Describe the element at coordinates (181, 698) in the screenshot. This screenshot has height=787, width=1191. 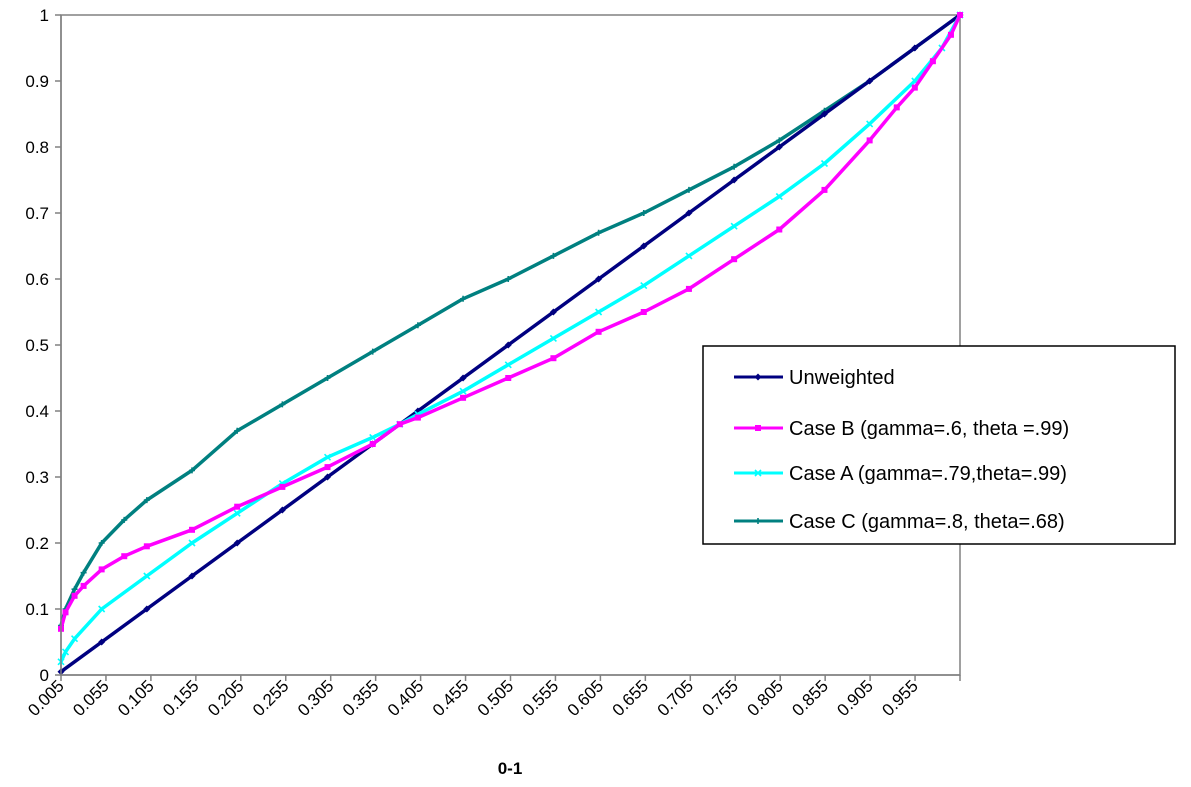
I see `x-tick-label: 0.155` at that location.